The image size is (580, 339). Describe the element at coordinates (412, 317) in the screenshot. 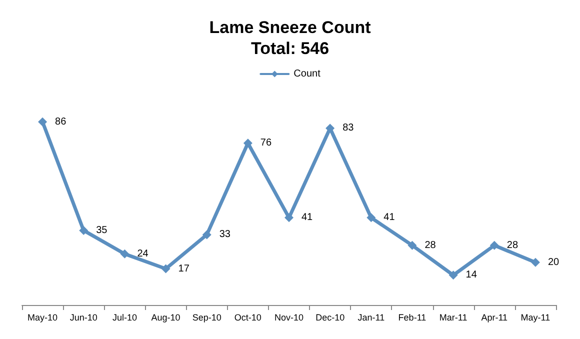

I see `x-tick-label: Feb-11` at that location.